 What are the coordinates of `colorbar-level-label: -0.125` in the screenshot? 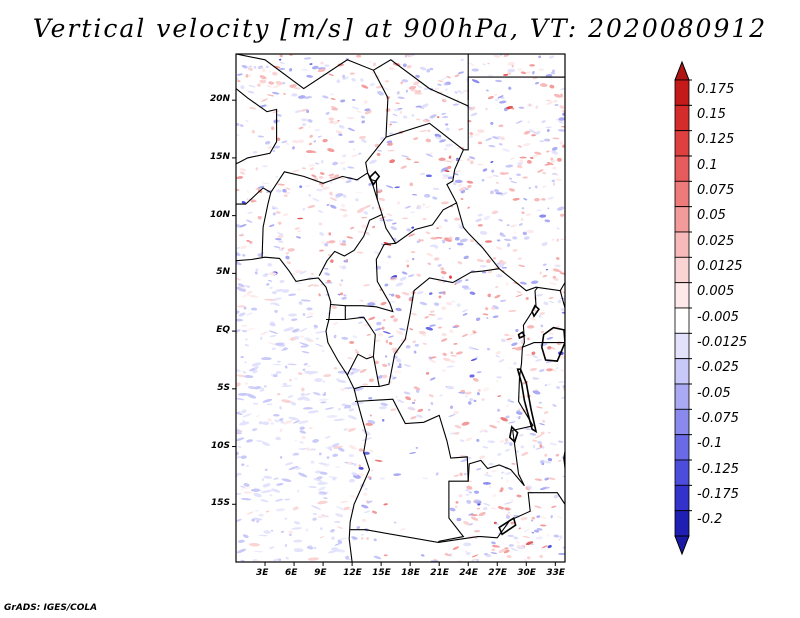 It's located at (718, 469).